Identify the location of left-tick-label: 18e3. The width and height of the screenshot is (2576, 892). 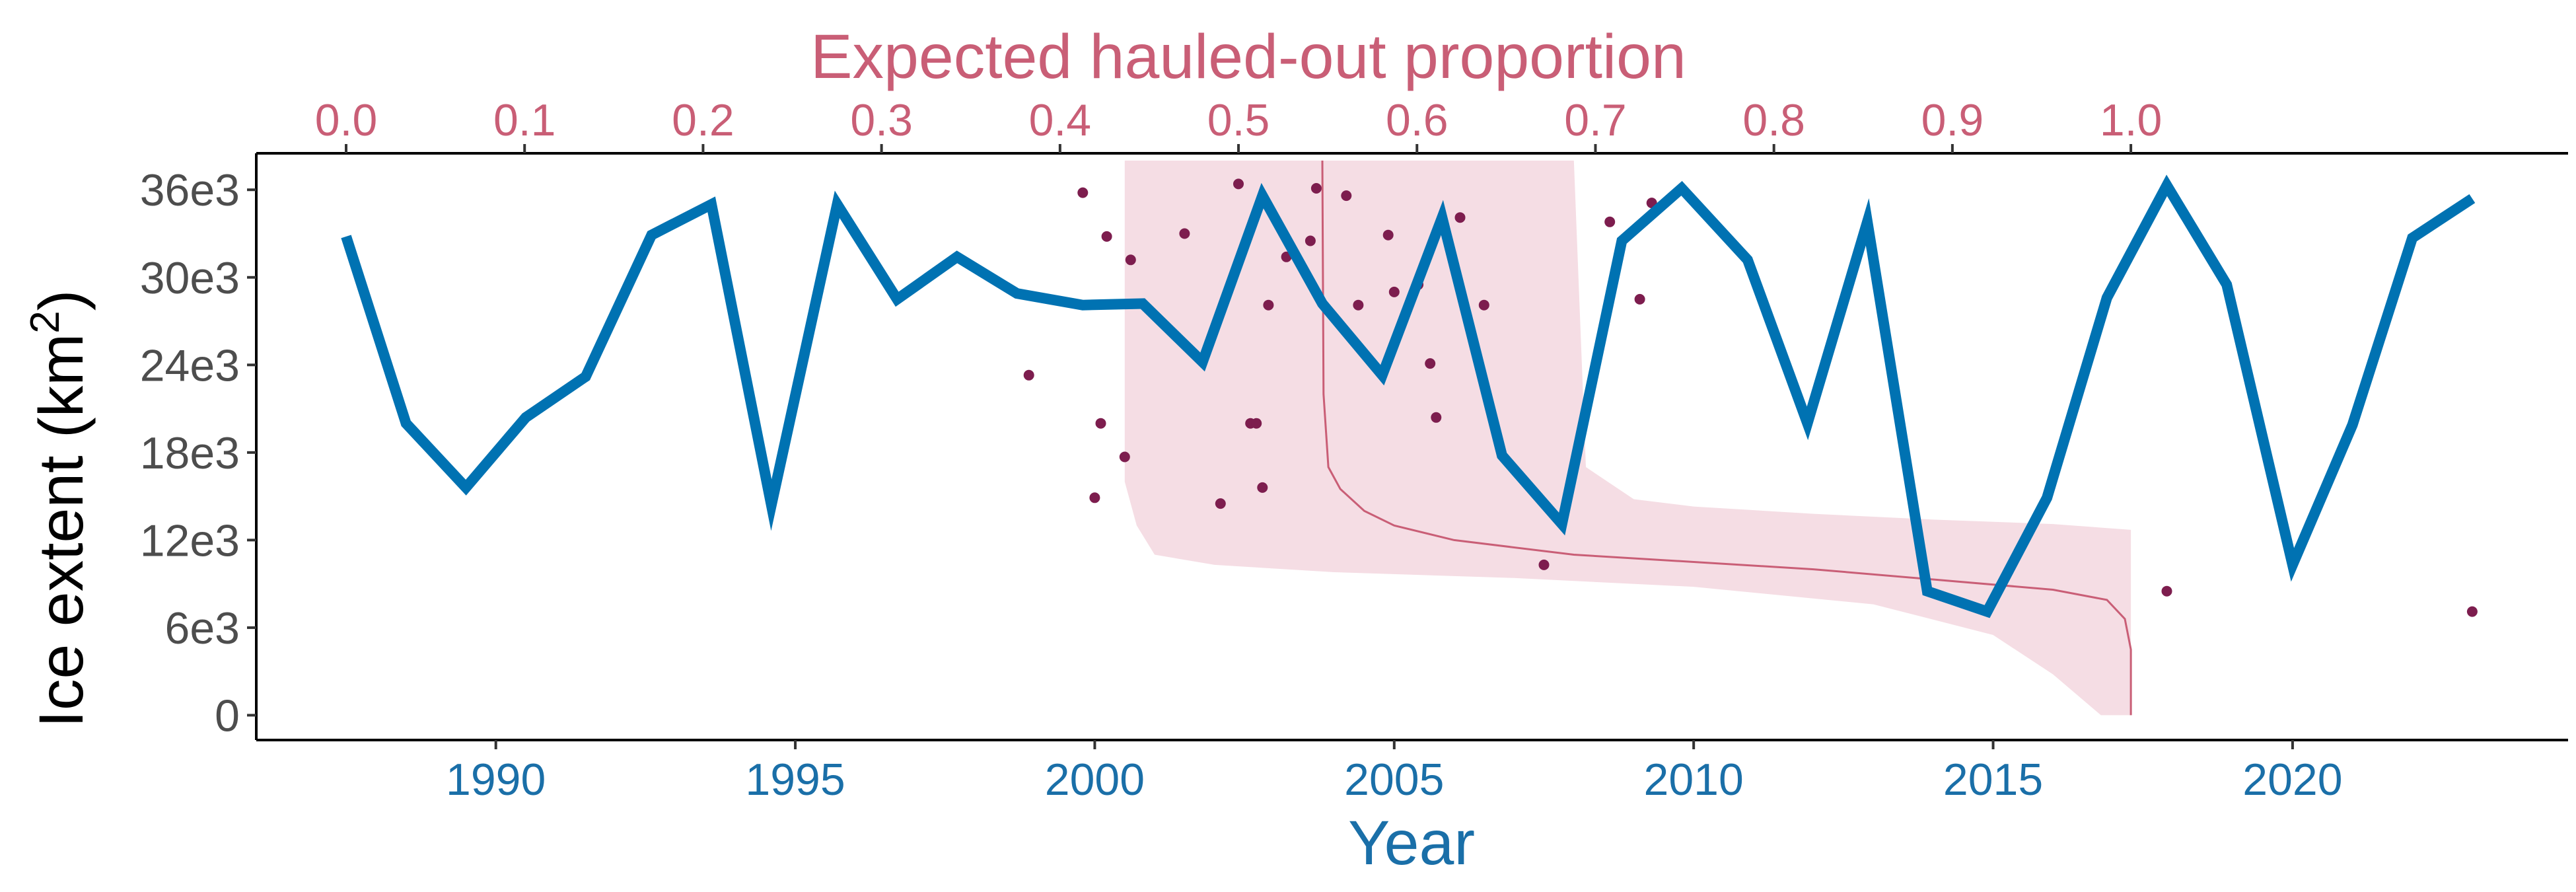
(190, 453).